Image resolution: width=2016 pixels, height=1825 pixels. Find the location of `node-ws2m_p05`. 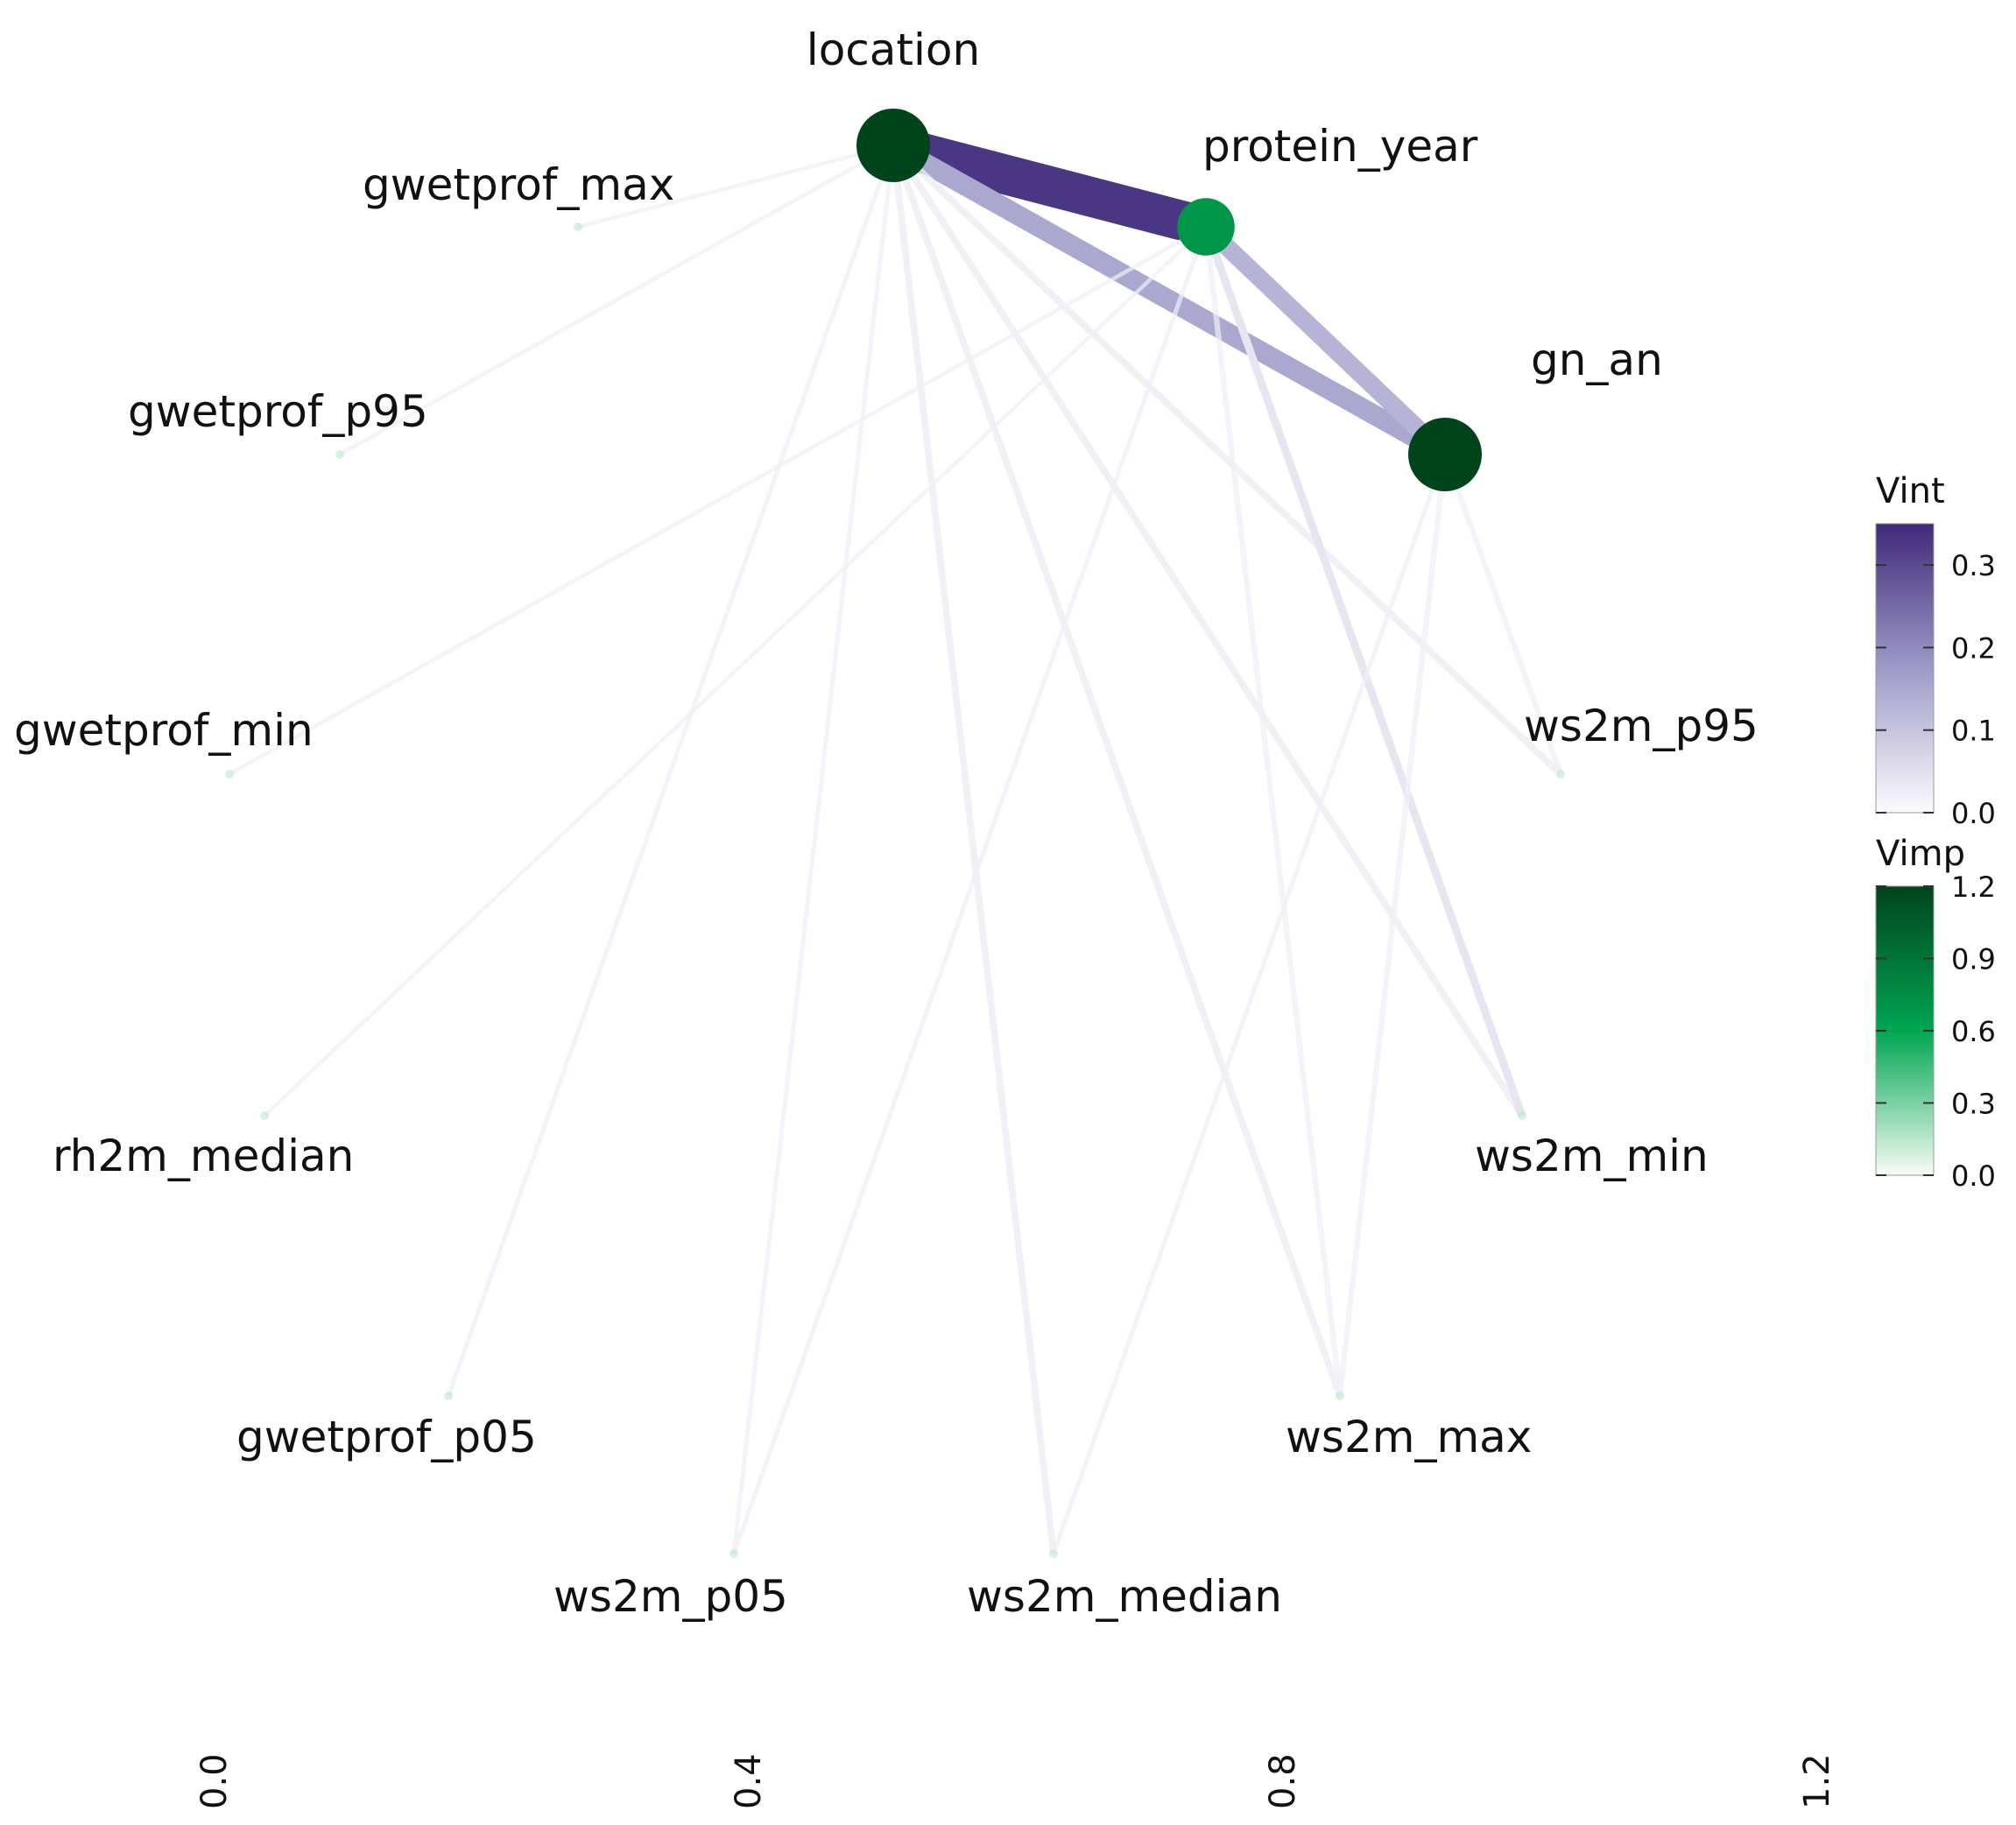

node-ws2m_p05 is located at coordinates (734, 1554).